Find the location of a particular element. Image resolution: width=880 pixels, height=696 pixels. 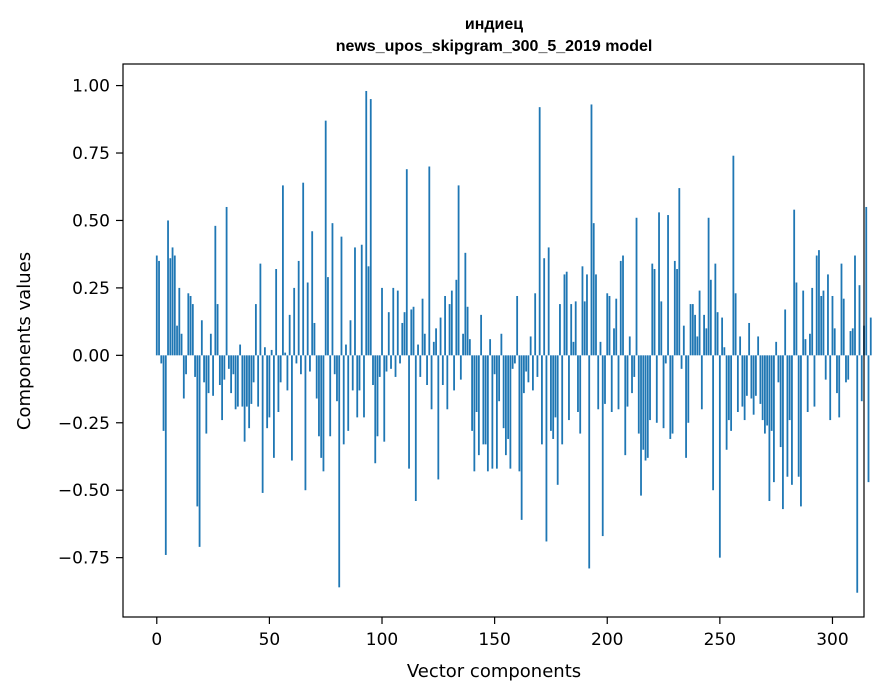

x-tick-label: 300 is located at coordinates (832, 640).